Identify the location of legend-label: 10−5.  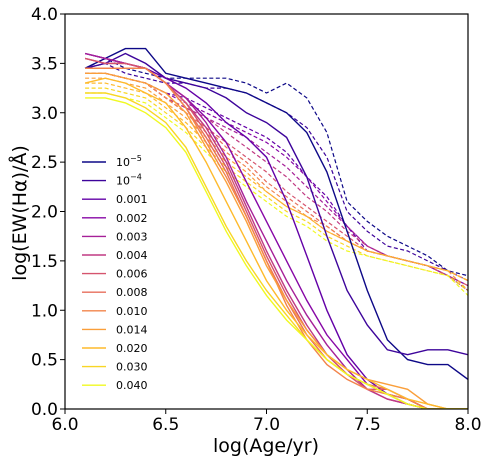
(129, 161).